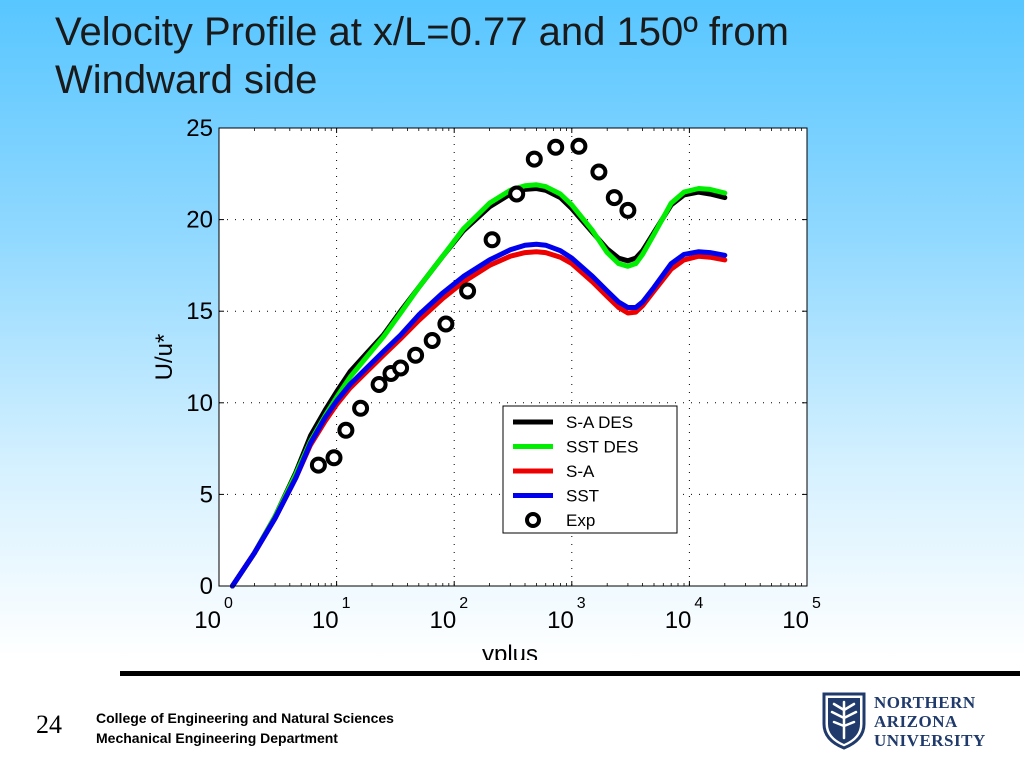 The height and width of the screenshot is (768, 1024). What do you see at coordinates (560, 520) in the screenshot?
I see `legend-entry-exp: Exp` at bounding box center [560, 520].